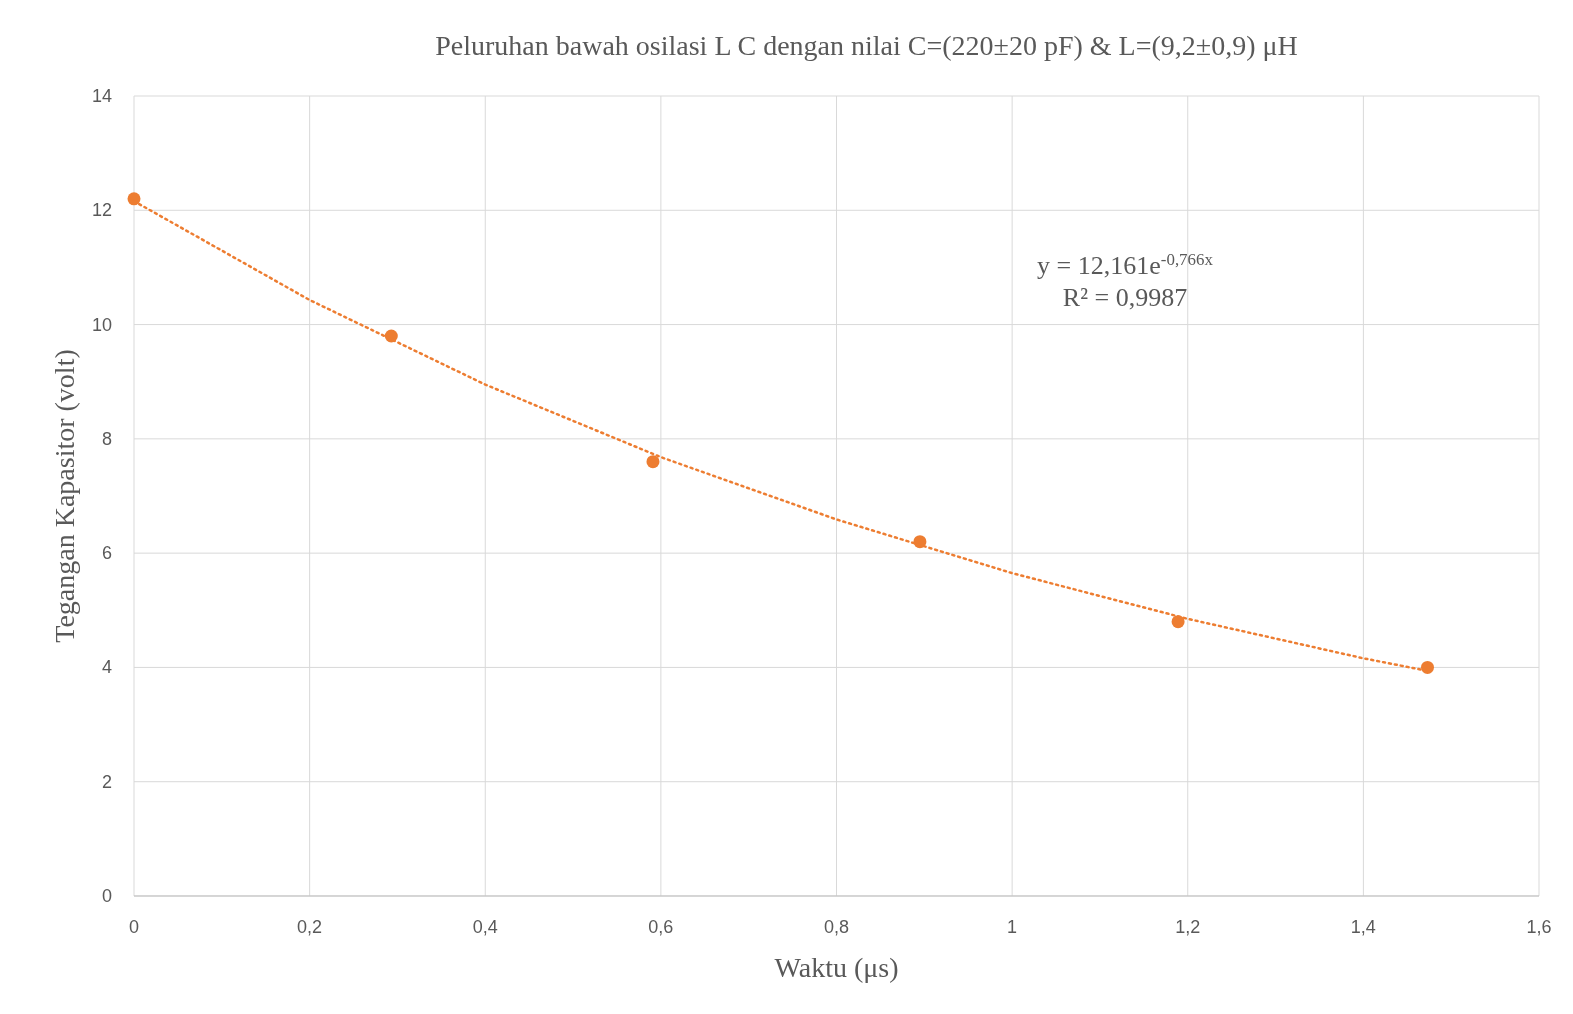 This screenshot has width=1573, height=1014. I want to click on x-tick-label: 0,4, so click(485, 927).